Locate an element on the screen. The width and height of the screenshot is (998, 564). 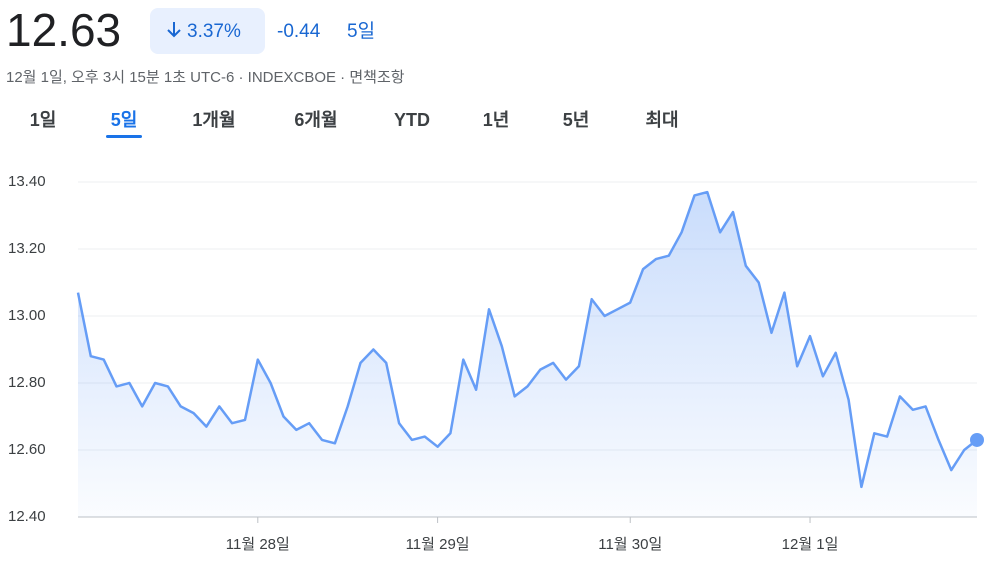
y-tick-label: 12.80 is located at coordinates (27, 382).